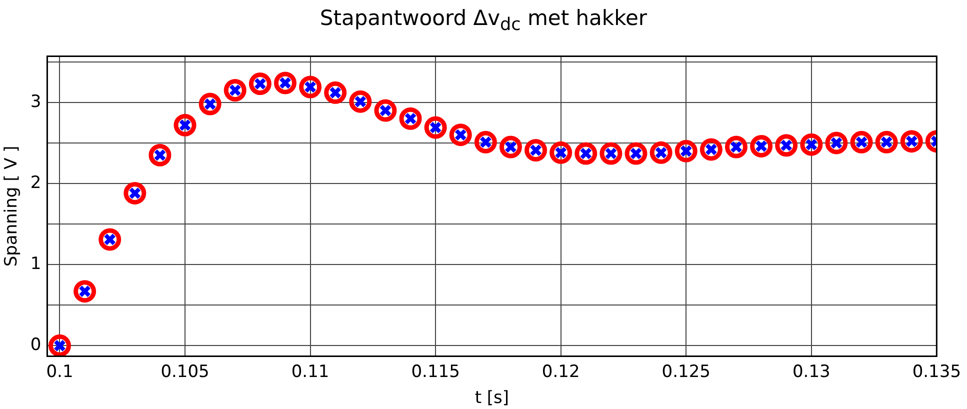 This screenshot has height=409, width=967. I want to click on x-tick-label: 0.13, so click(811, 372).